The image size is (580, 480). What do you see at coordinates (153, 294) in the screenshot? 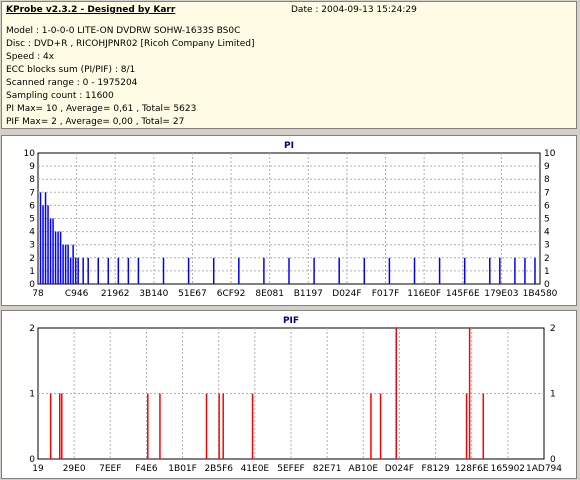
I see `x-tick-label: 3B140` at bounding box center [153, 294].